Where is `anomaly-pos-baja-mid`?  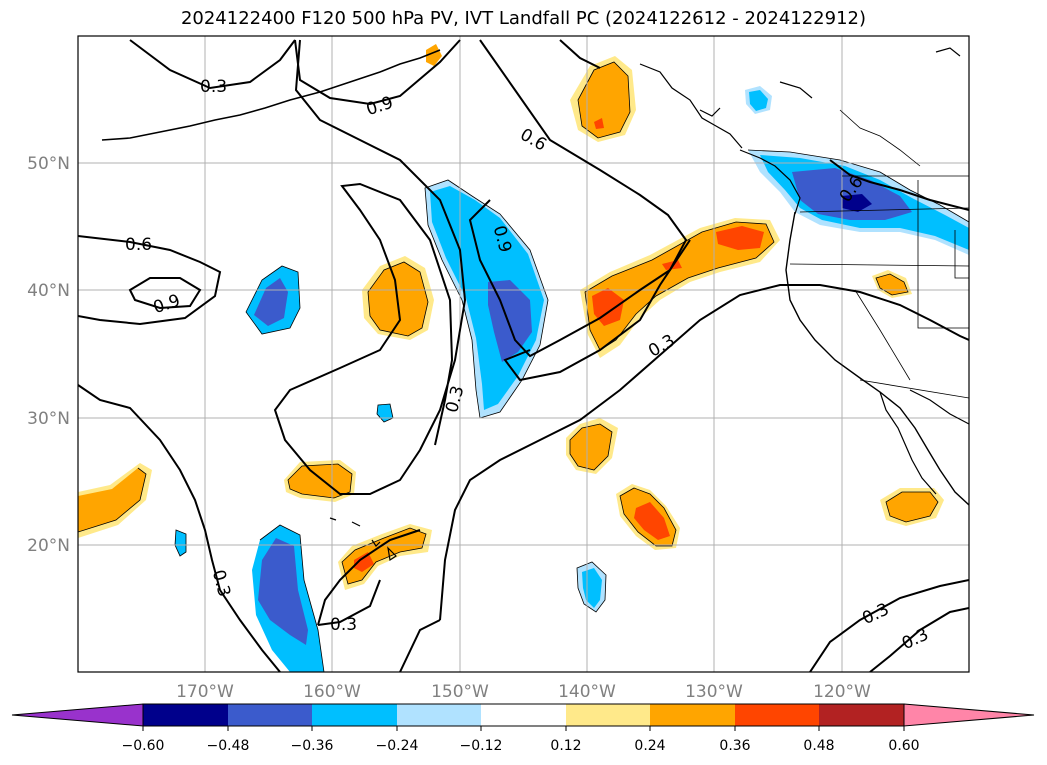
anomaly-pos-baja-mid is located at coordinates (912, 507).